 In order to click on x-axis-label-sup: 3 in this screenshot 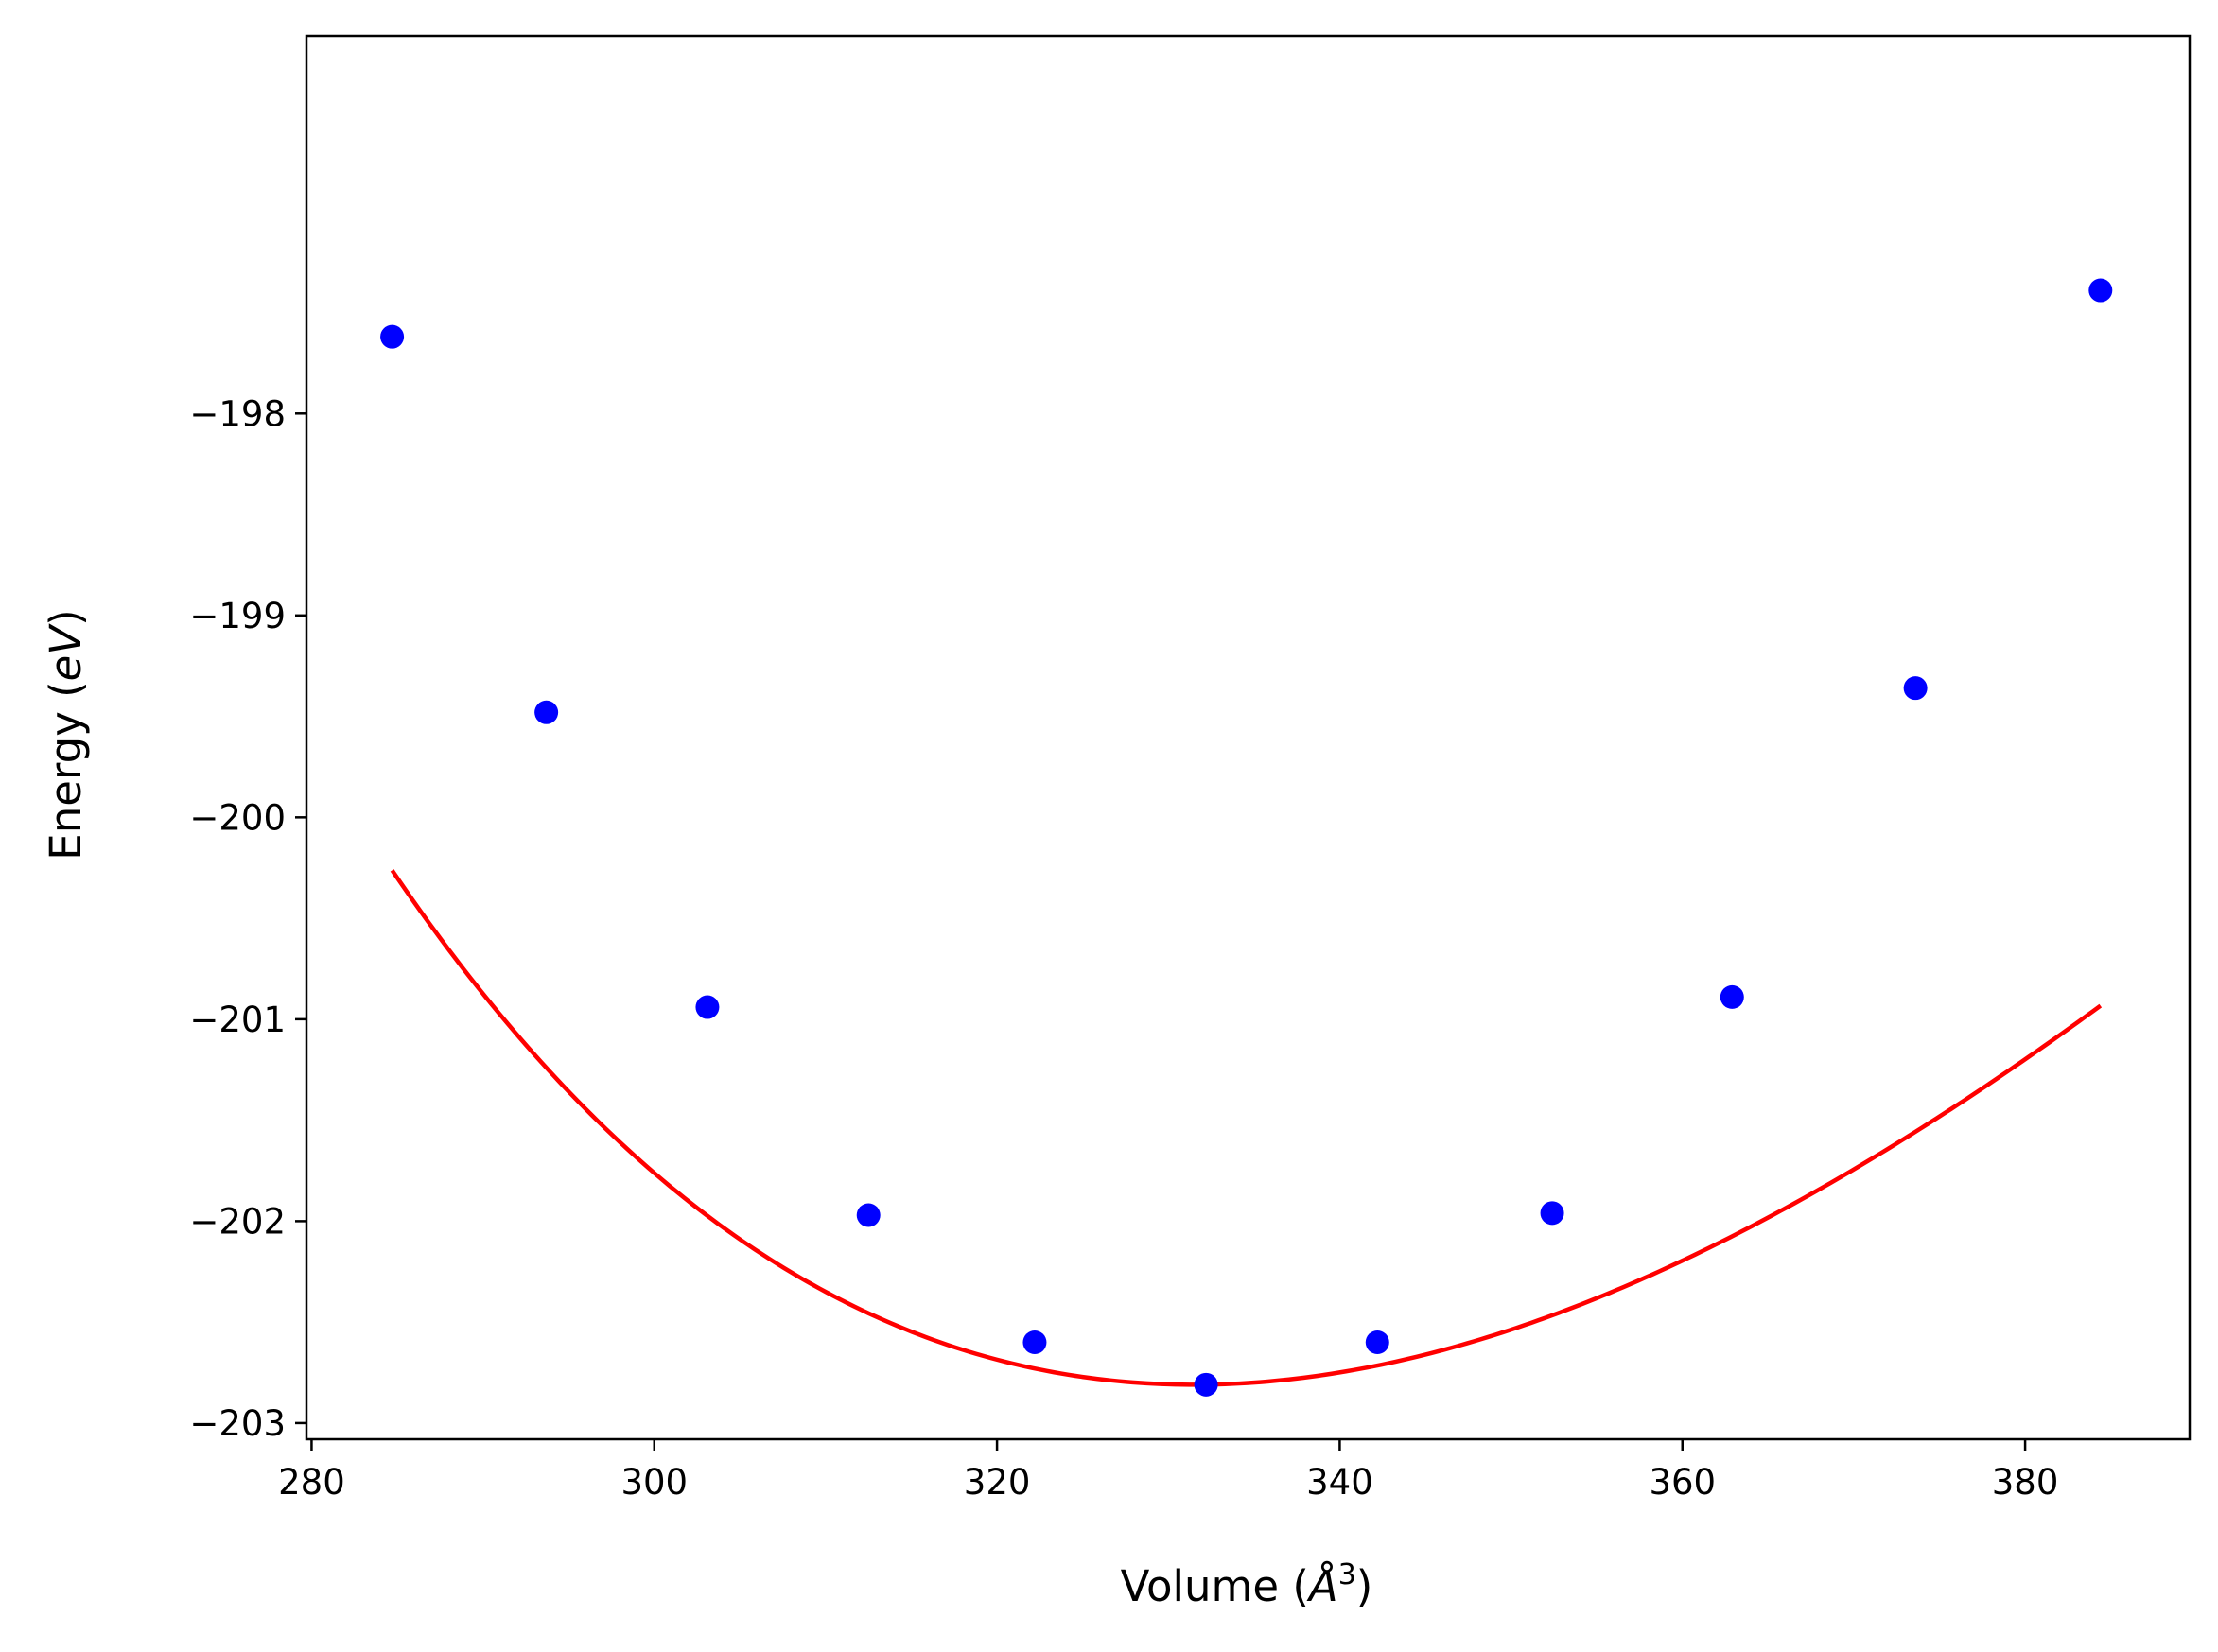, I will do `click(1347, 1575)`.